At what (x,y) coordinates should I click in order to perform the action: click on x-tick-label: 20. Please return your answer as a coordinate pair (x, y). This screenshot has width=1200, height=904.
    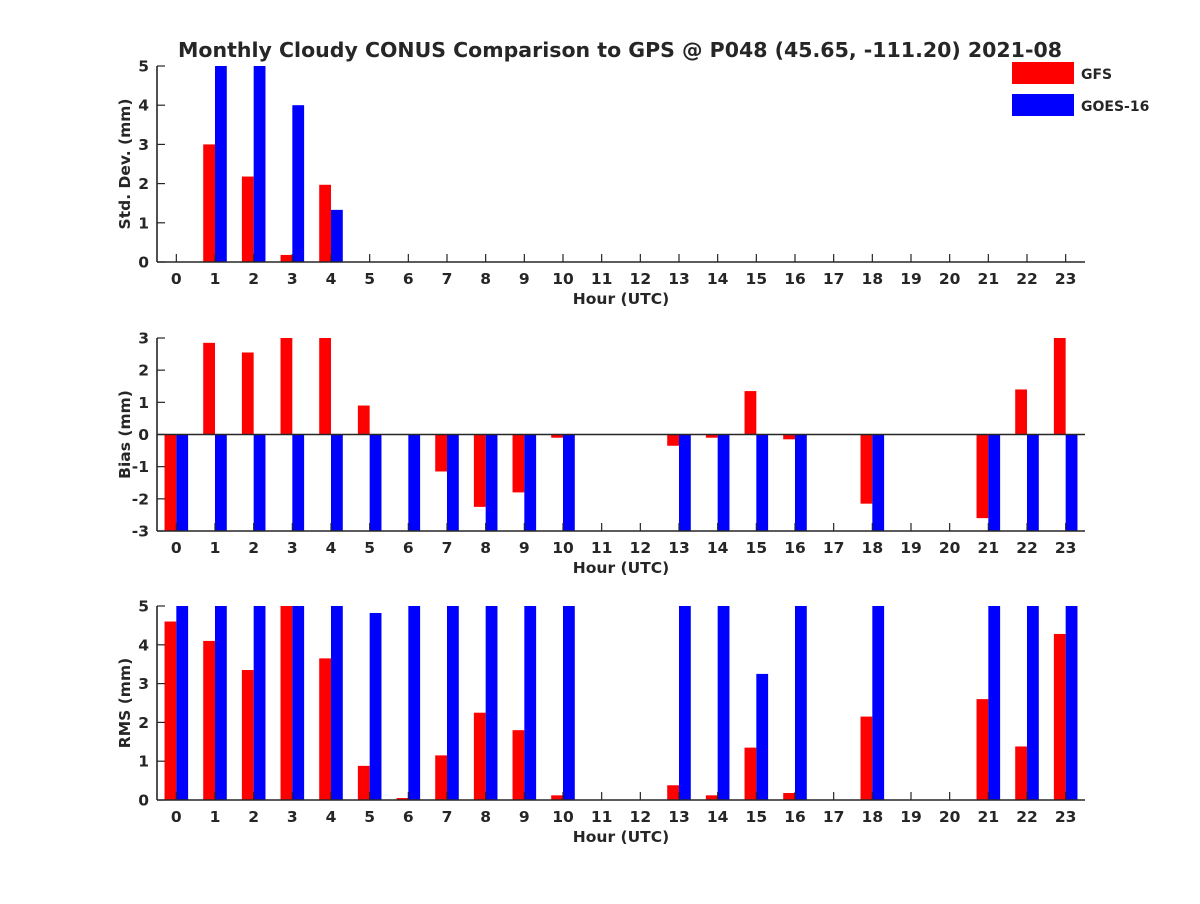
    Looking at the image, I should click on (950, 548).